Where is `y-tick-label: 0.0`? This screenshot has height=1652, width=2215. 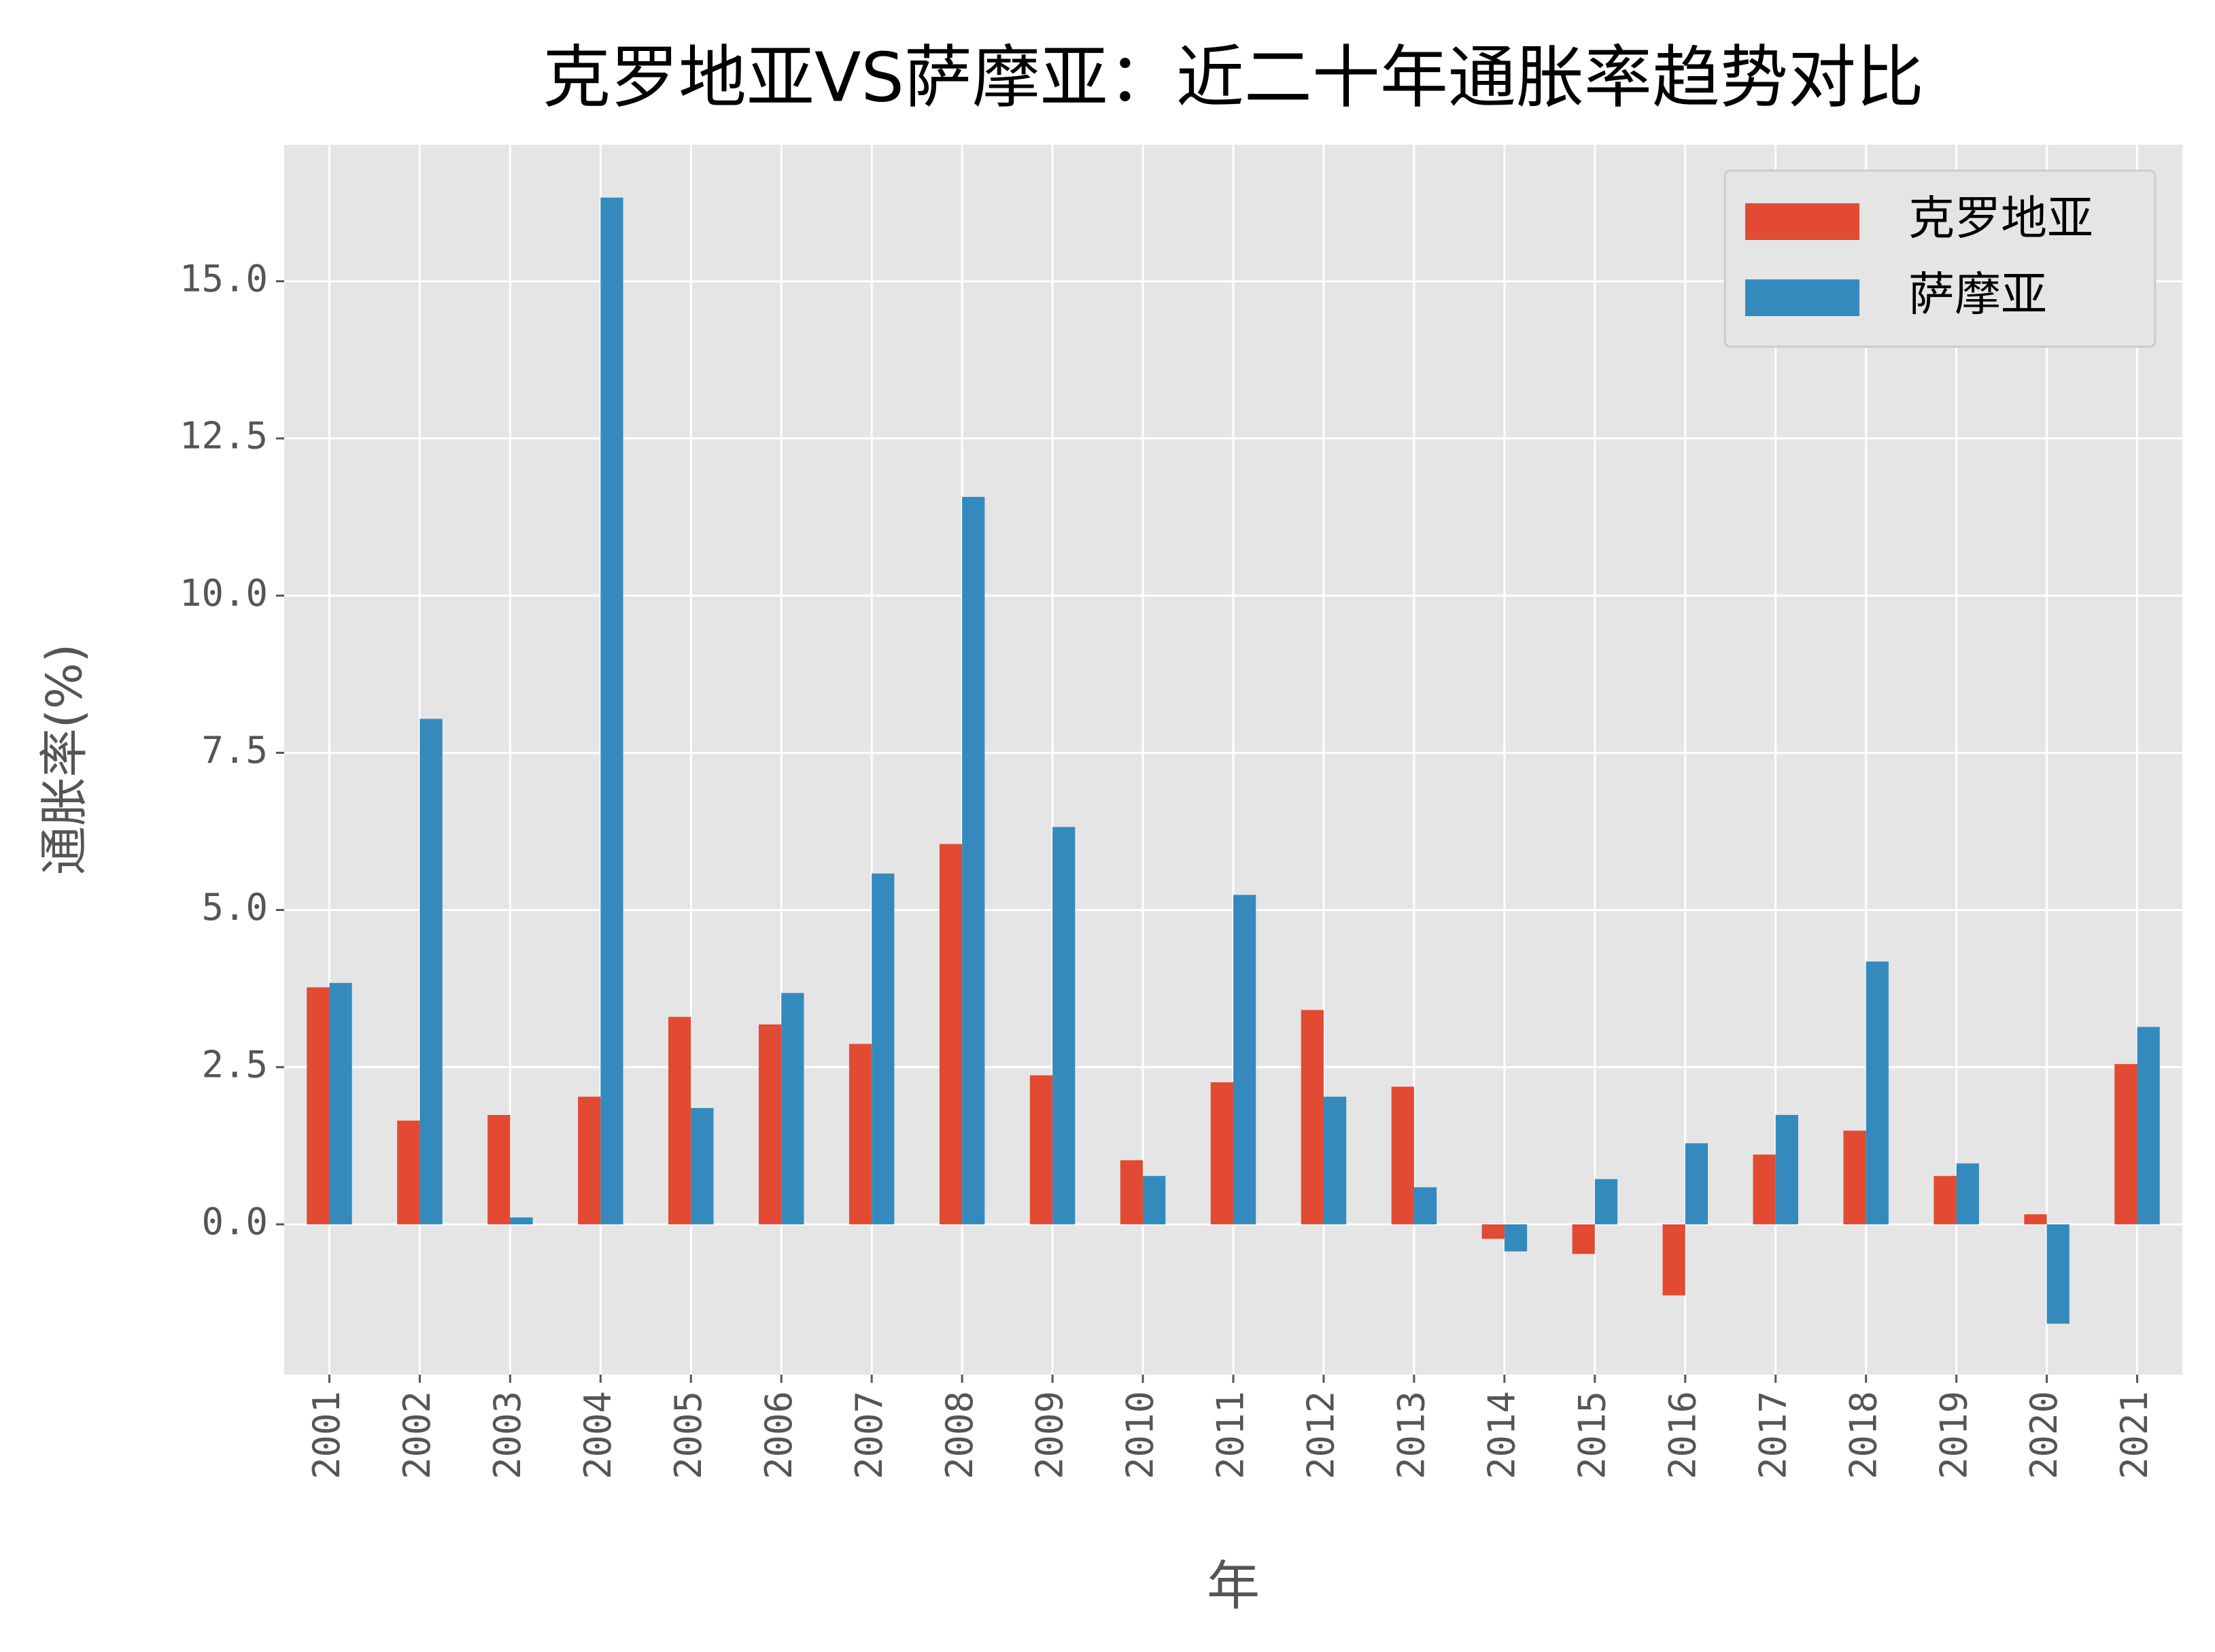 y-tick-label: 0.0 is located at coordinates (234, 1222).